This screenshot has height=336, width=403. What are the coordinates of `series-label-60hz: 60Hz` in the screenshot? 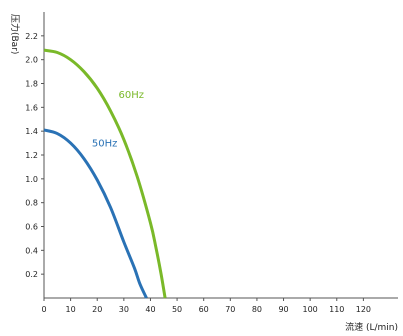 It's located at (131, 95).